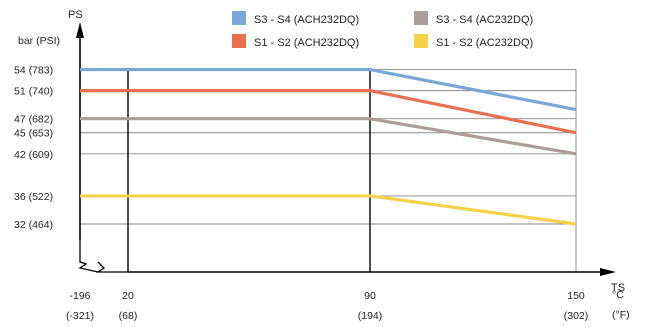 The image size is (646, 327). I want to click on x-tick-label: 20, so click(128, 296).